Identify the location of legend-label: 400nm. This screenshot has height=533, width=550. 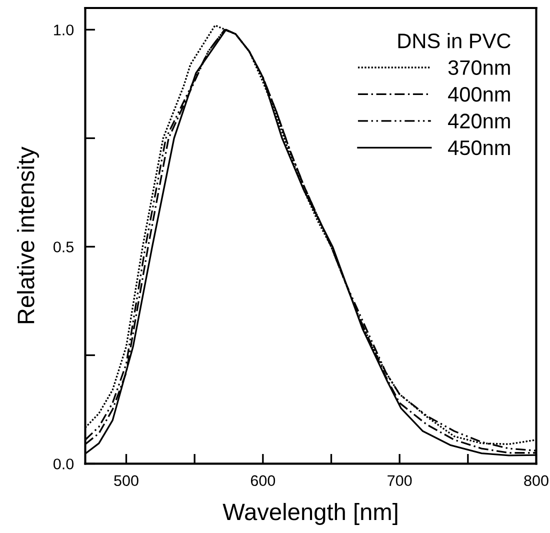
(479, 94).